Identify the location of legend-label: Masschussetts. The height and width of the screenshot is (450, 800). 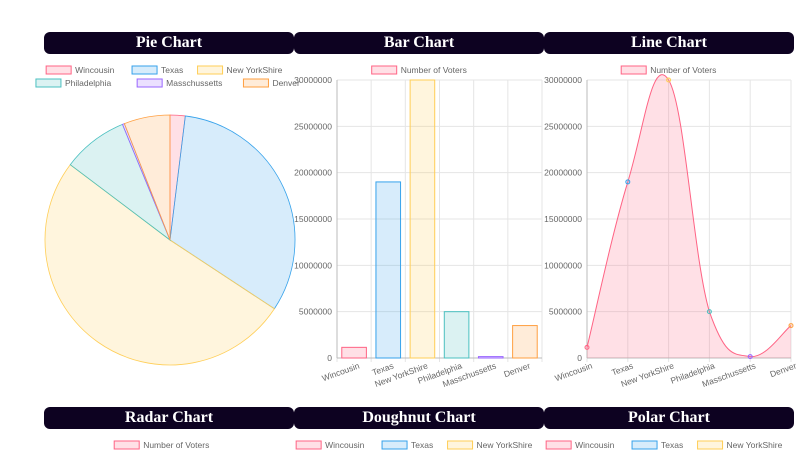
(194, 83).